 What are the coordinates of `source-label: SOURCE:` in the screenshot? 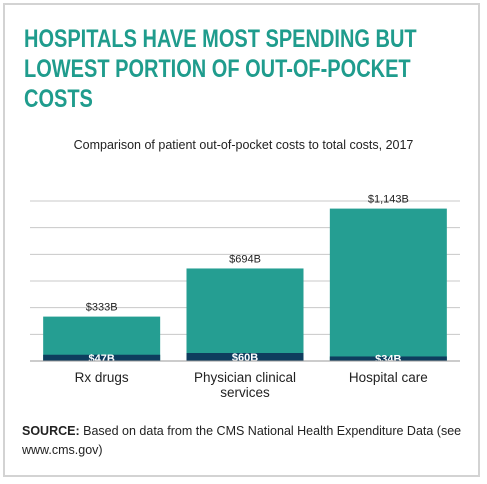 It's located at (51, 431).